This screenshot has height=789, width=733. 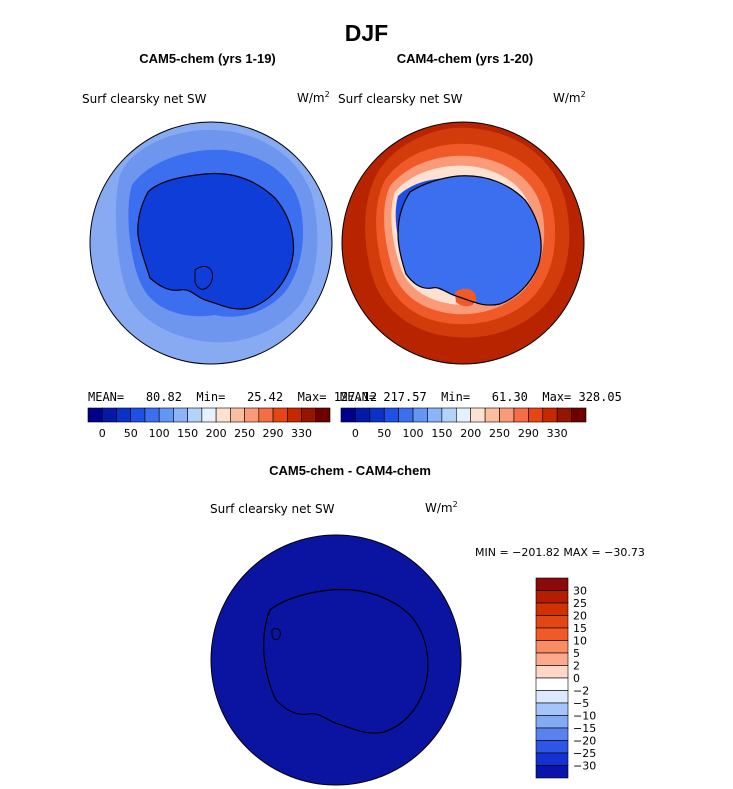 I want to click on diff-colorbar-tick-label: −2, so click(x=581, y=691).